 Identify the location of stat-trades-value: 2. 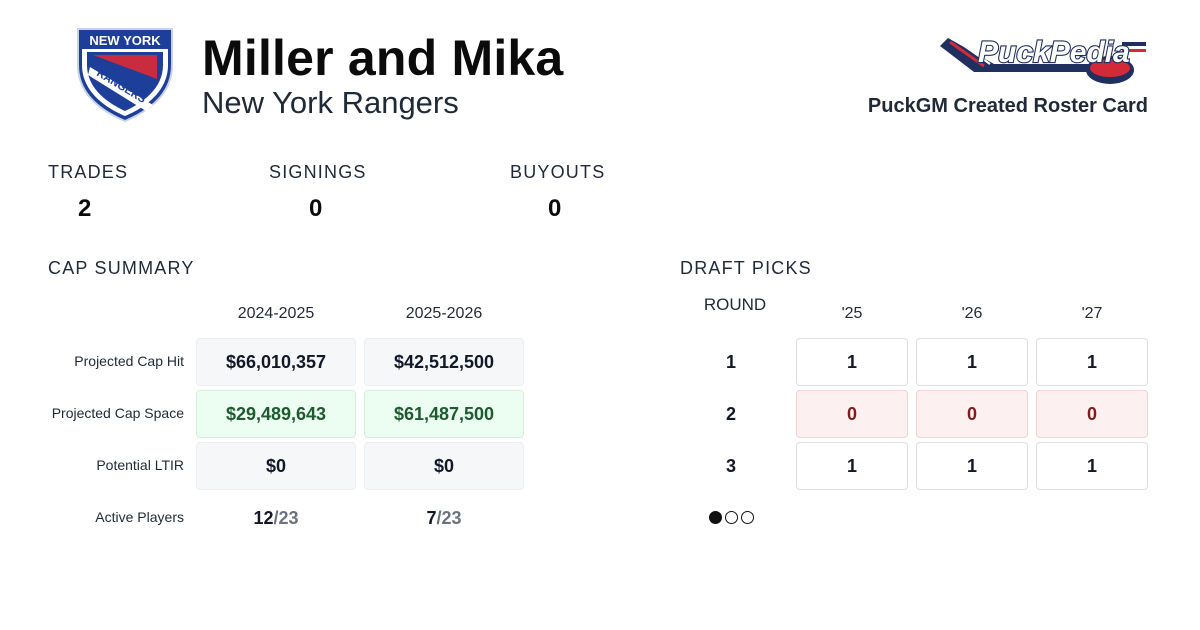
(85, 208).